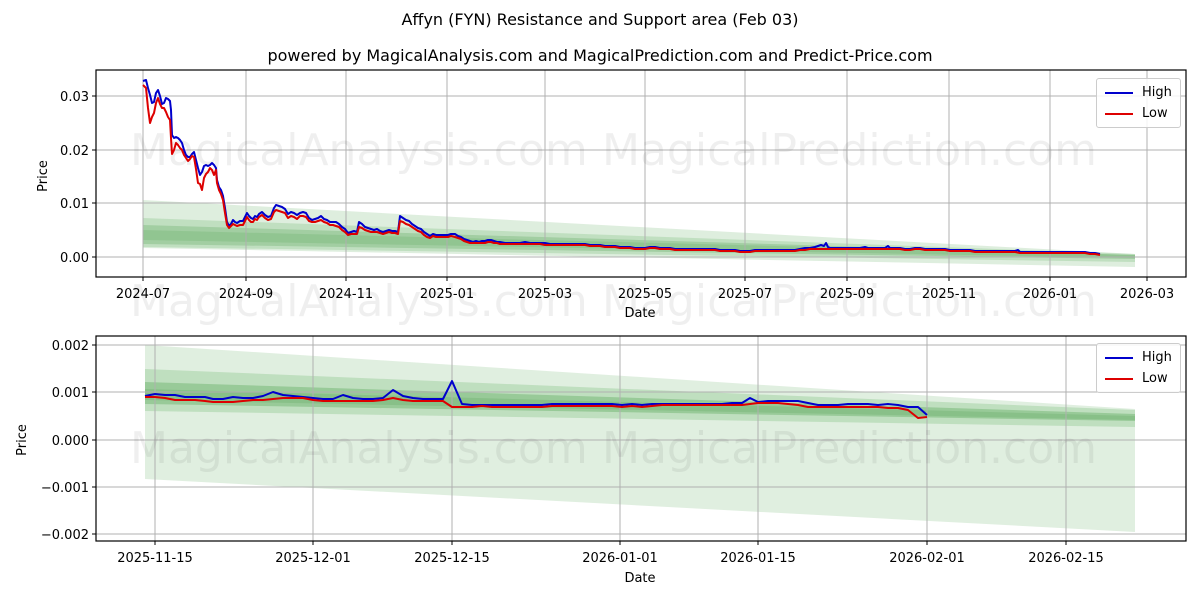  What do you see at coordinates (545, 294) in the screenshot?
I see `top-x-tick: 2025-03` at bounding box center [545, 294].